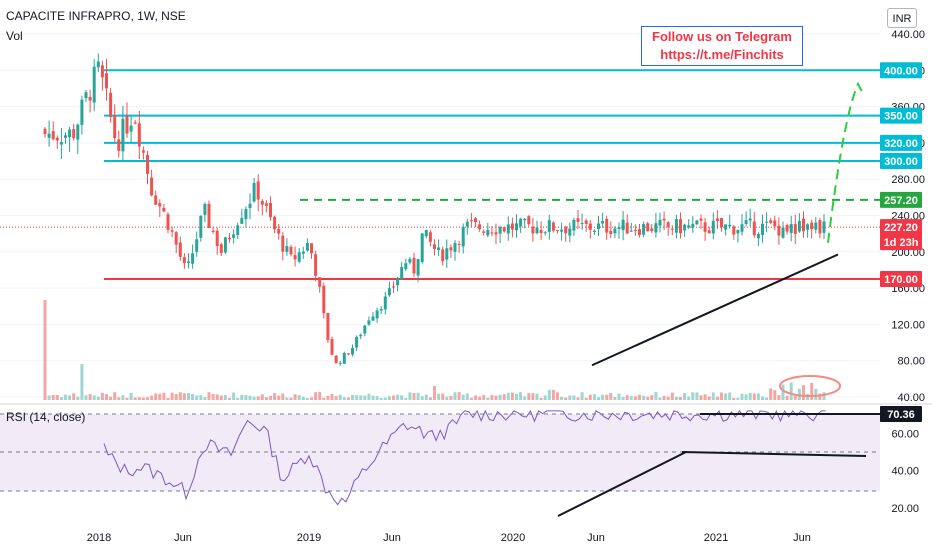 This screenshot has height=555, width=932. Describe the element at coordinates (908, 325) in the screenshot. I see `price-axis-tick: 120.00` at that location.